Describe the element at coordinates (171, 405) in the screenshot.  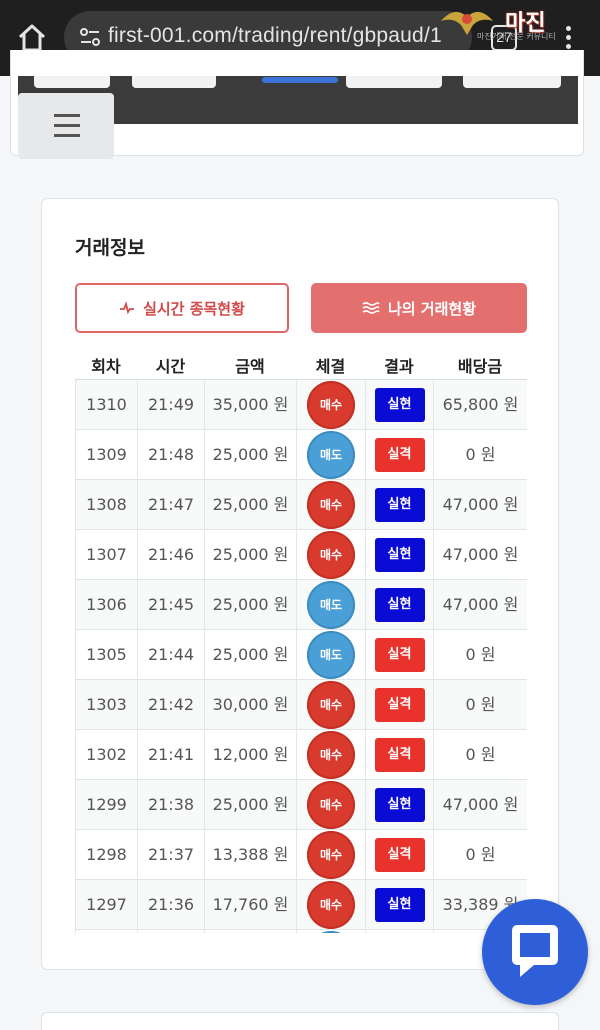
I see `time-cell: 21:49` at that location.